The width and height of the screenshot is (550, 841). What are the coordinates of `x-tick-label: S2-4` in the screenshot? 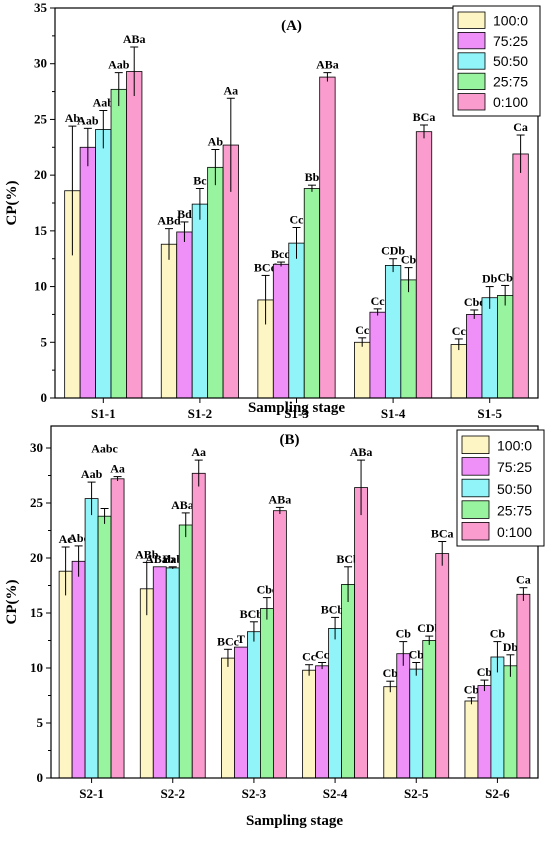 It's located at (335, 793).